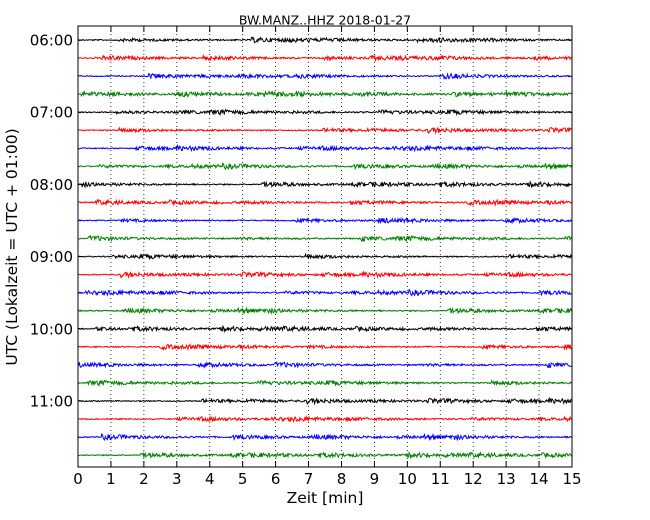 Image resolution: width=650 pixels, height=520 pixels. Describe the element at coordinates (51, 329) in the screenshot. I see `y-tick-label-1000: 10:00` at that location.